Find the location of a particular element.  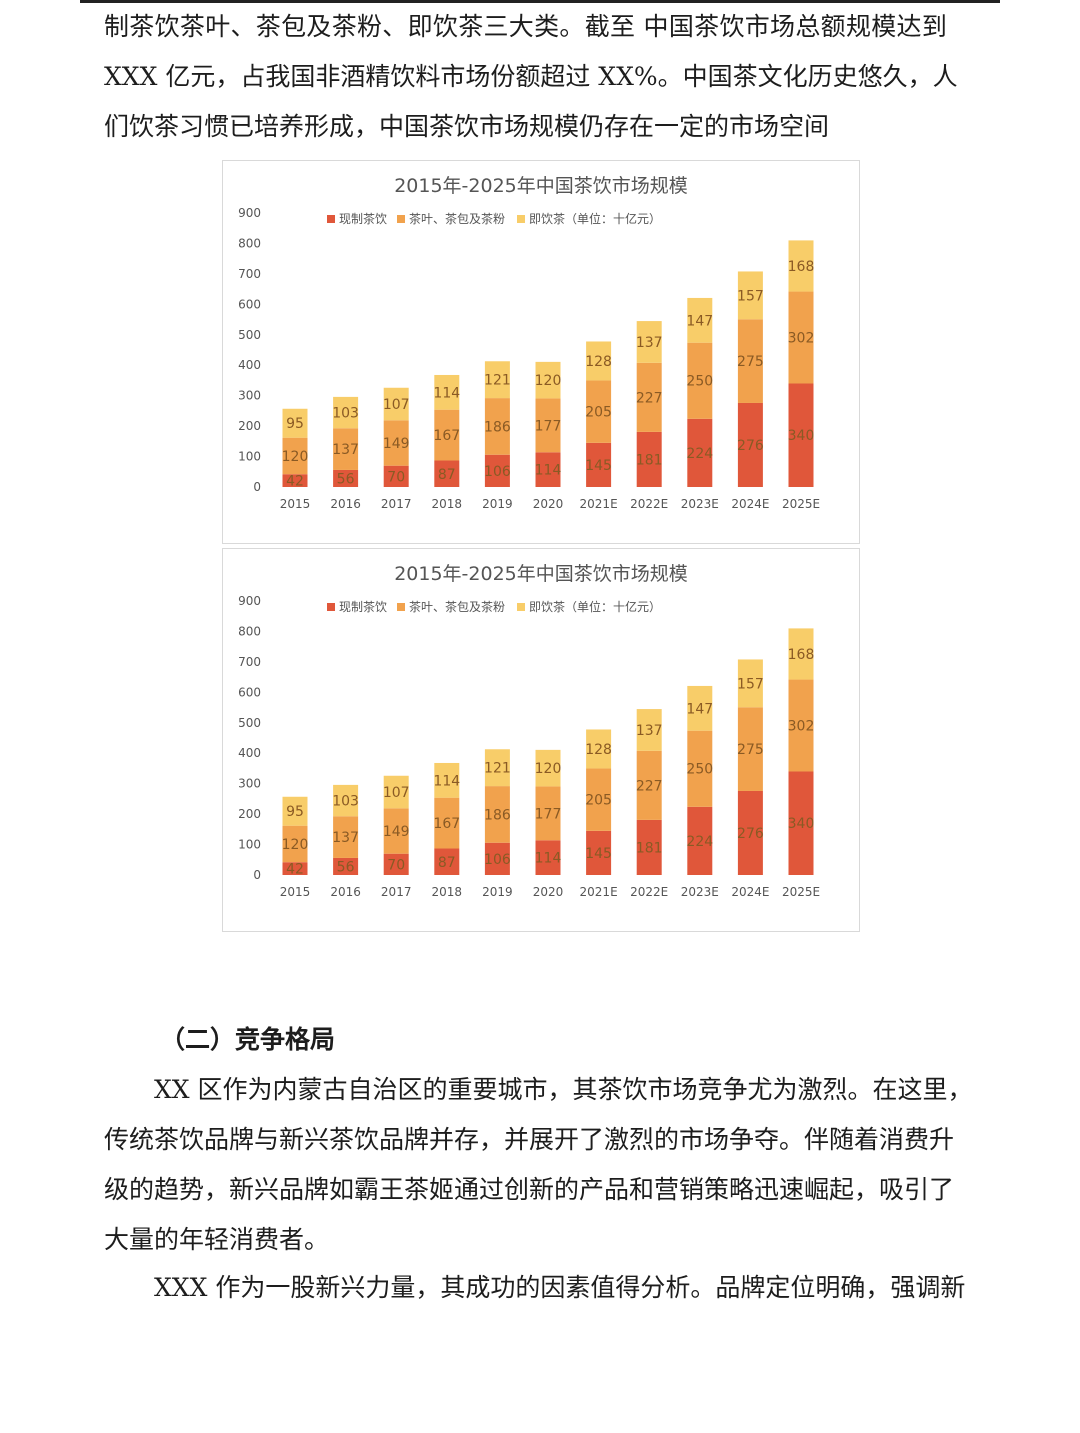

body-line: XXX 作为一股新兴力量，其成功的因素值得分析。品牌定位明确，强调新 is located at coordinates (560, 1287).